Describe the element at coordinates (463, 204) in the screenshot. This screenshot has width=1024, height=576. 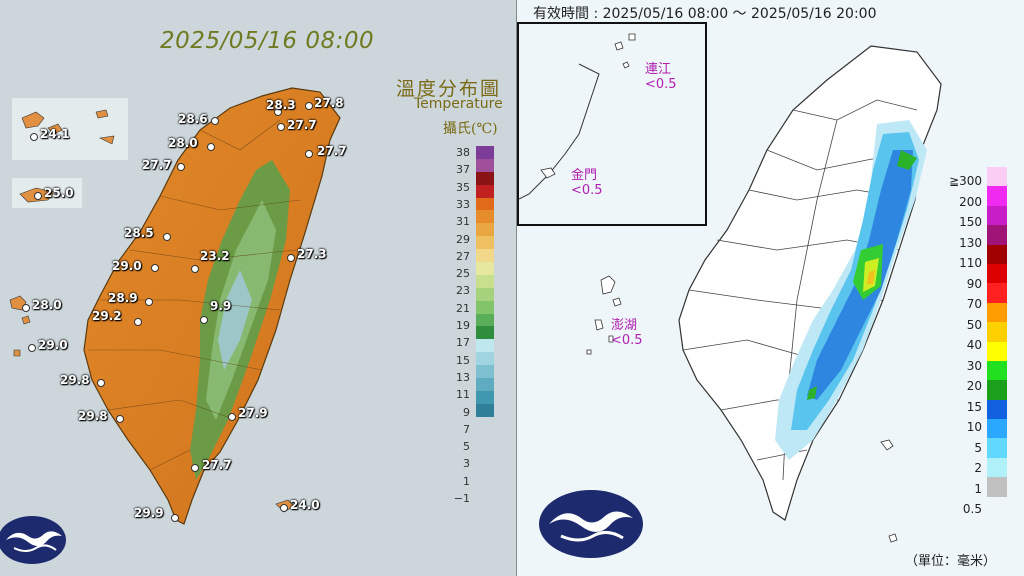
I see `temperature-legend-tick: 33` at that location.